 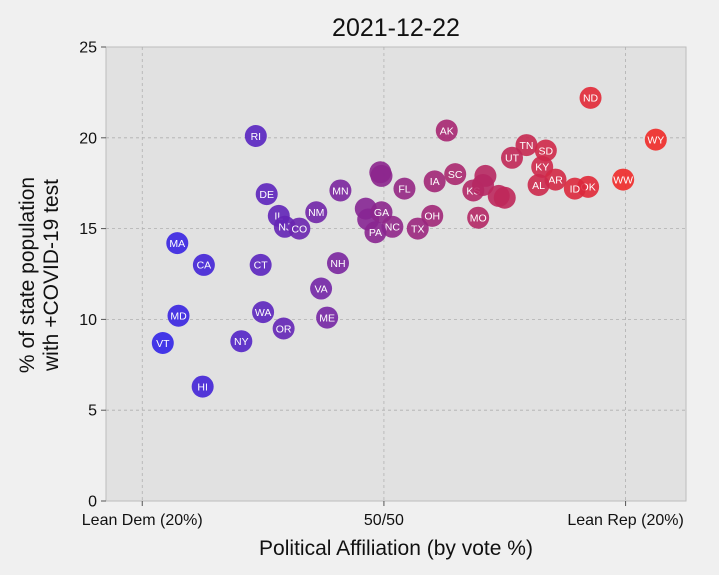 I want to click on data-point: MA, so click(x=177, y=243).